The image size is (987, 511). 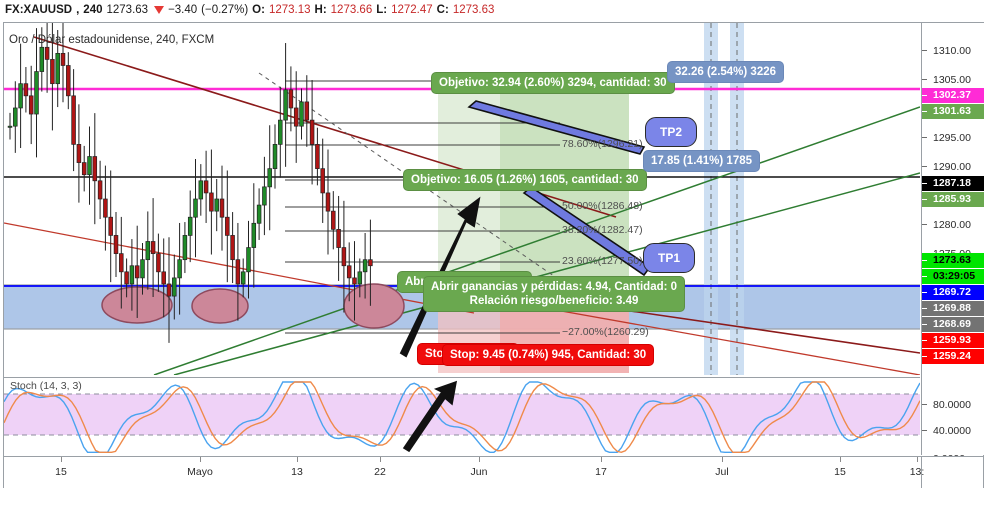 I want to click on countdown-badge: 03:29:05, so click(x=953, y=276).